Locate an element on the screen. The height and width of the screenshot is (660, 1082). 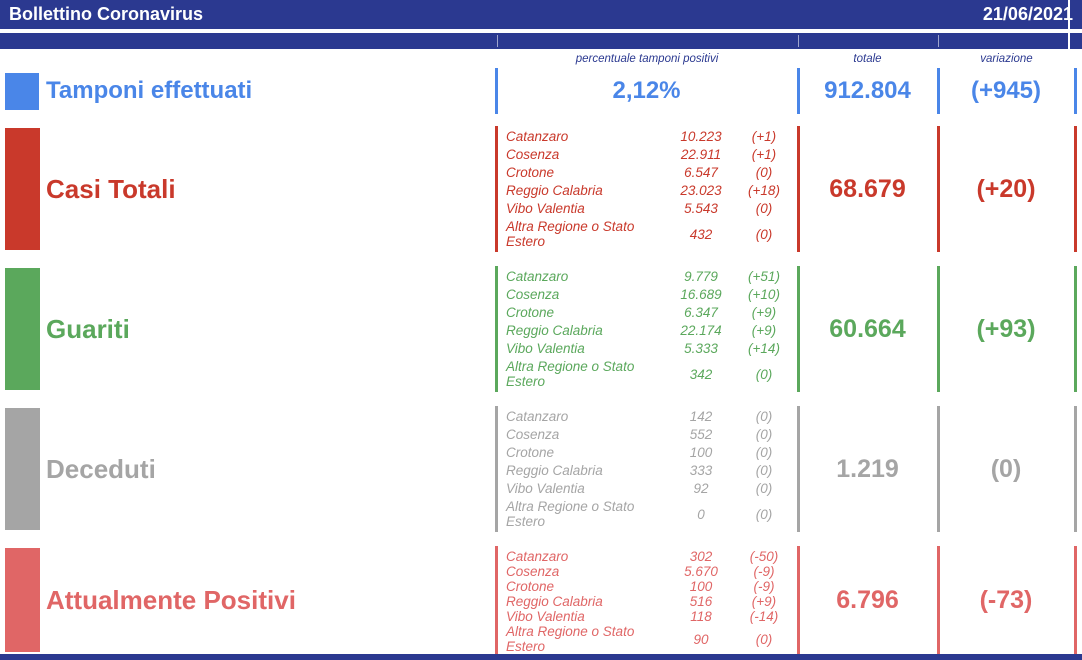
province-row: Altra Regione o Stato Estero 90 (0) is located at coordinates (649, 639).